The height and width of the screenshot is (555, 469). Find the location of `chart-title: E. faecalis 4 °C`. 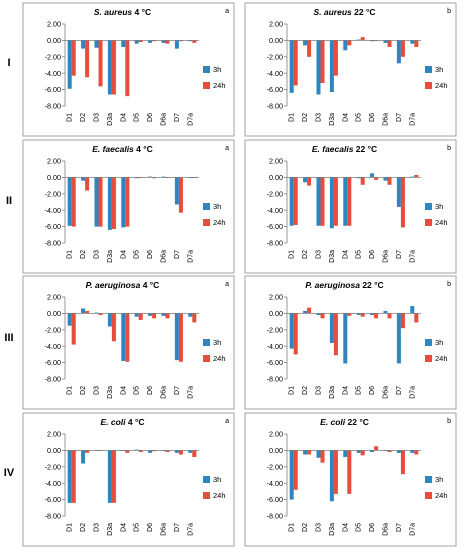

chart-title: E. faecalis 4 °C is located at coordinates (122, 149).